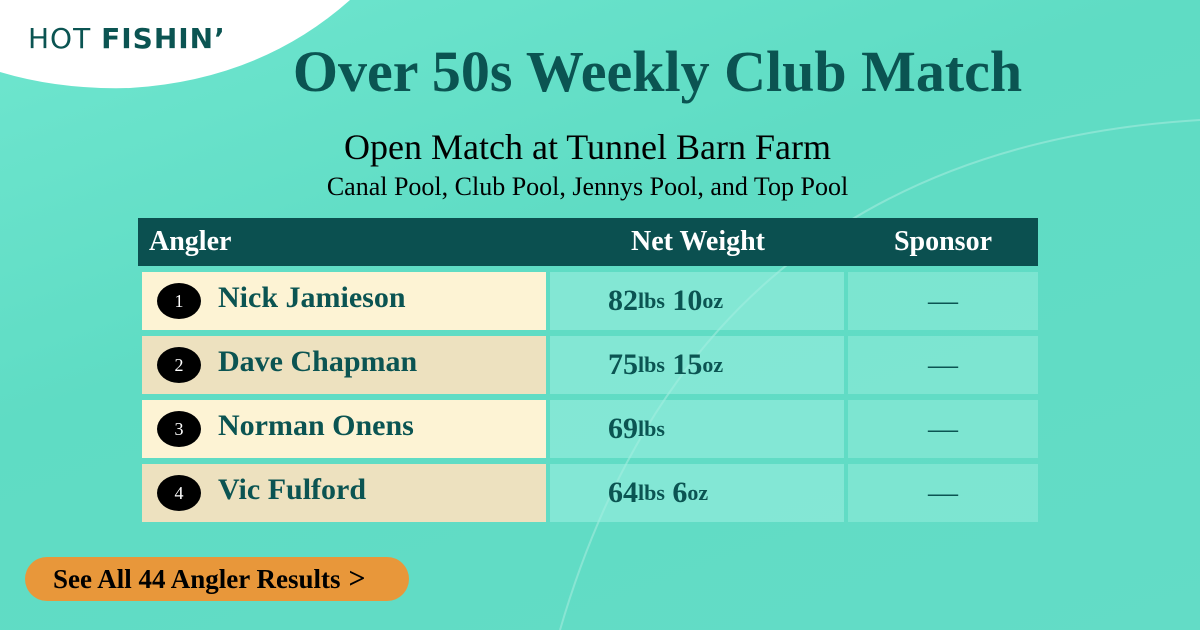 Image resolution: width=1200 pixels, height=630 pixels. What do you see at coordinates (698, 241) in the screenshot?
I see `header-net-weight: Net Weight` at bounding box center [698, 241].